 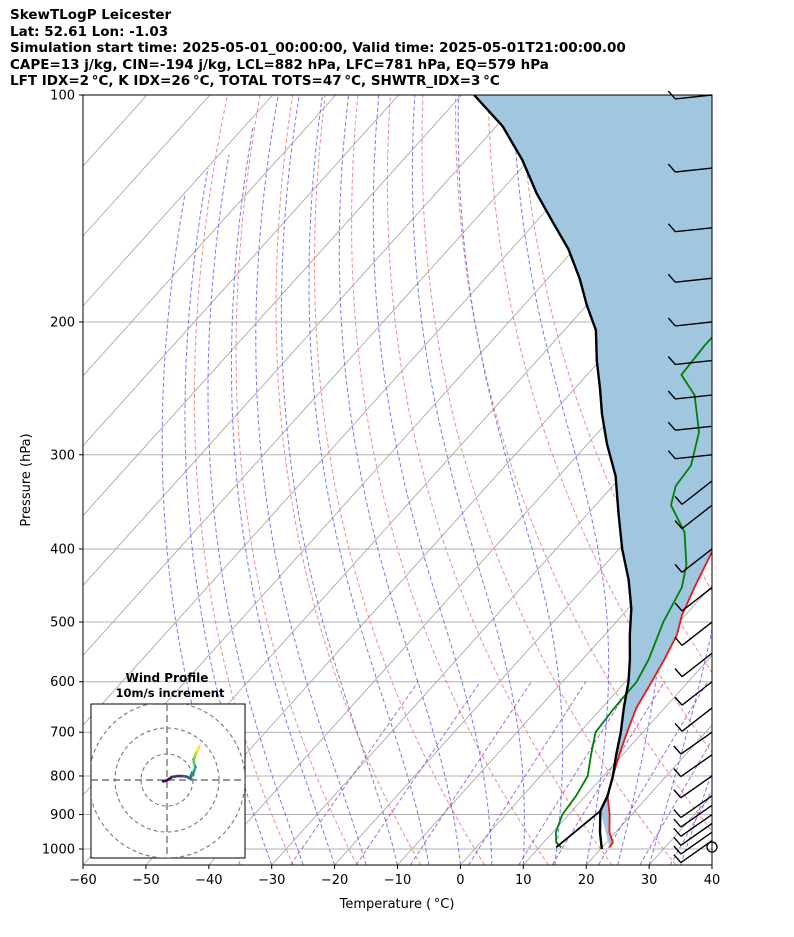 What do you see at coordinates (167, 678) in the screenshot?
I see `hodograph-title: Wind Profile` at bounding box center [167, 678].